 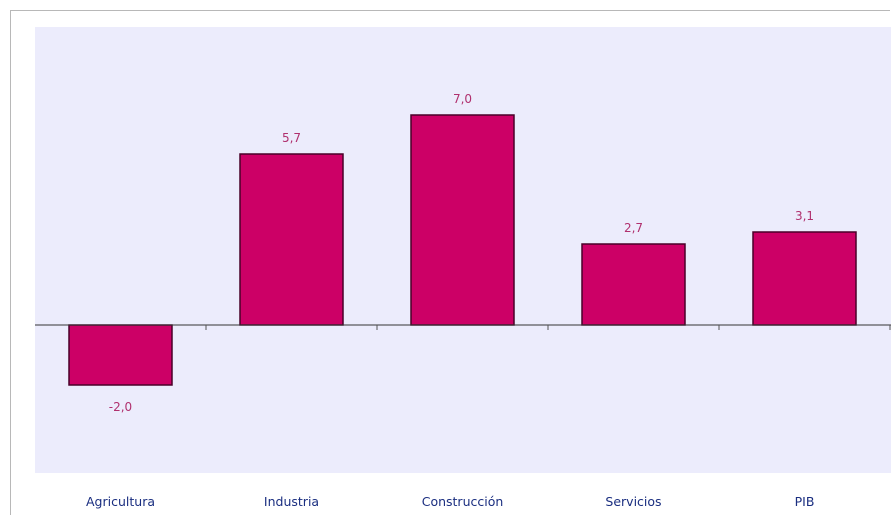 I want to click on category-label: PIB, so click(x=805, y=501).